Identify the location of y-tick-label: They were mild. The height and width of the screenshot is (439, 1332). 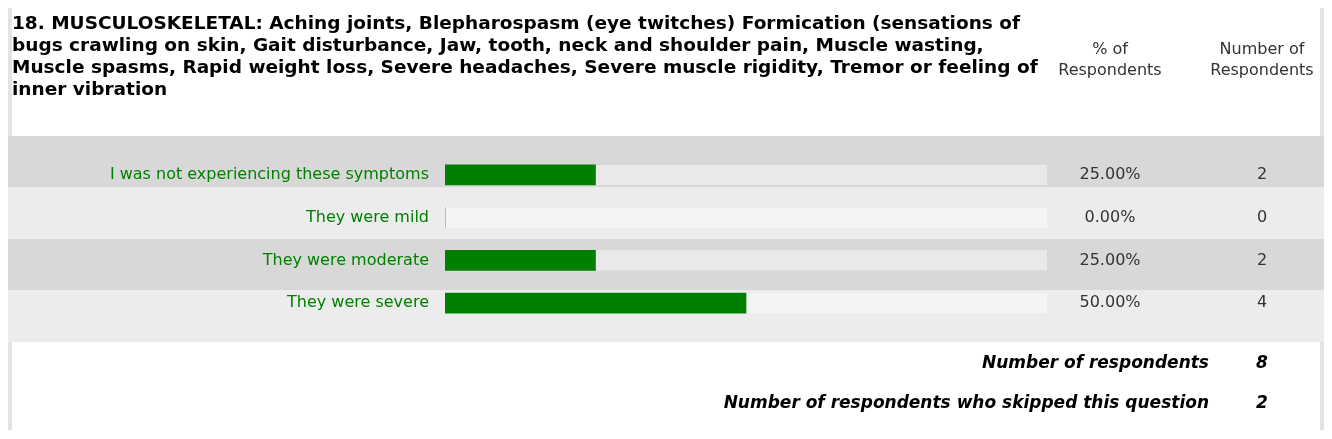
(366, 216).